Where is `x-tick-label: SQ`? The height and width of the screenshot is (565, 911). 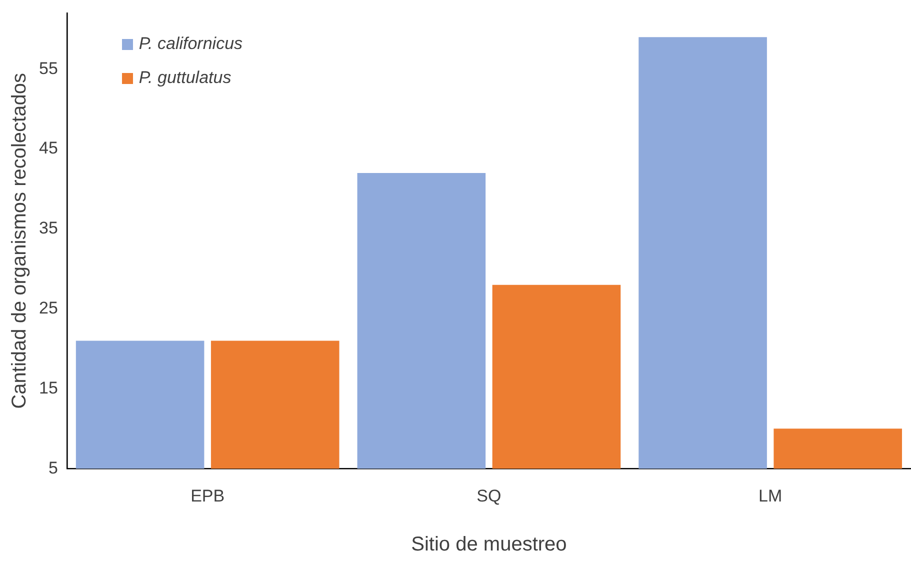
x-tick-label: SQ is located at coordinates (489, 496).